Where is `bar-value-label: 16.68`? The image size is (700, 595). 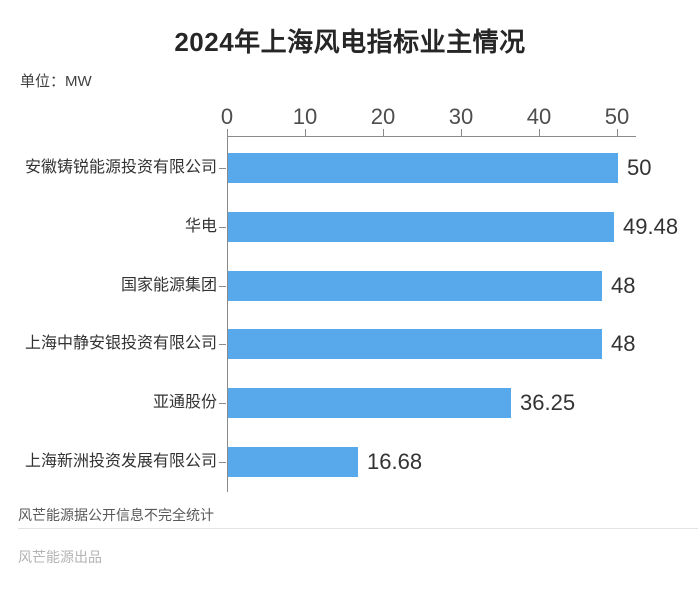
bar-value-label: 16.68 is located at coordinates (395, 461).